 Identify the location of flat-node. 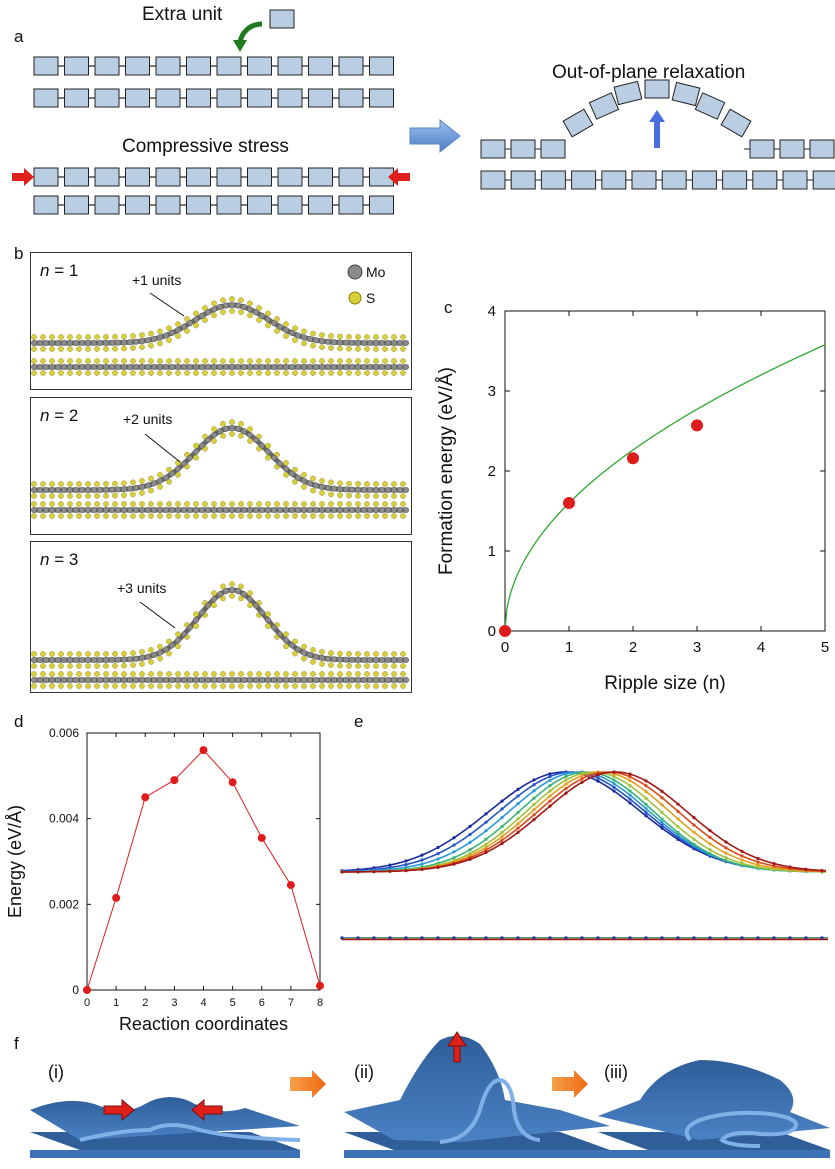
(550, 938).